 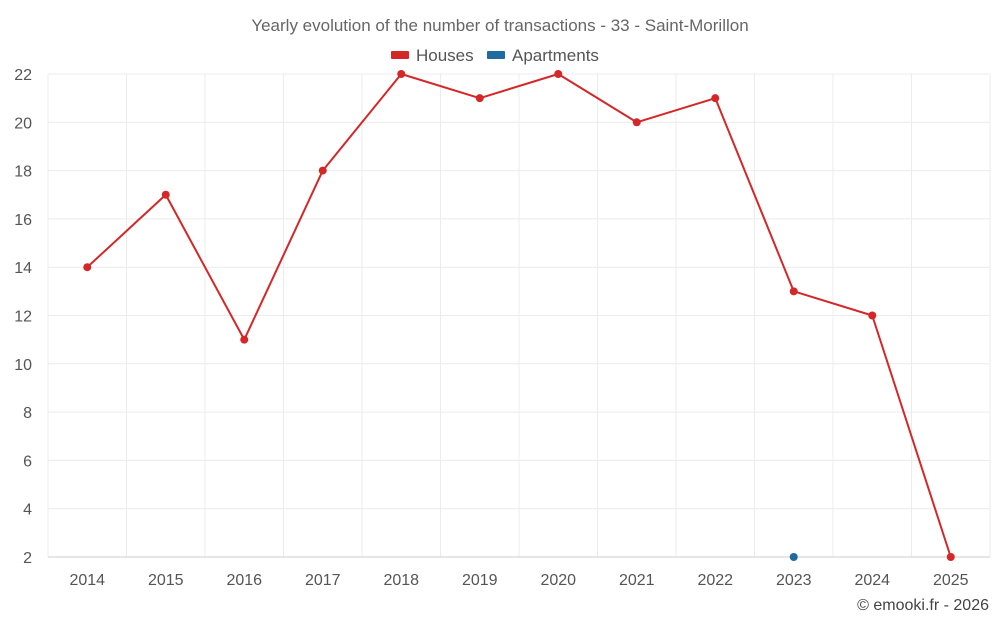 What do you see at coordinates (323, 580) in the screenshot?
I see `x-tick-label: 2017` at bounding box center [323, 580].